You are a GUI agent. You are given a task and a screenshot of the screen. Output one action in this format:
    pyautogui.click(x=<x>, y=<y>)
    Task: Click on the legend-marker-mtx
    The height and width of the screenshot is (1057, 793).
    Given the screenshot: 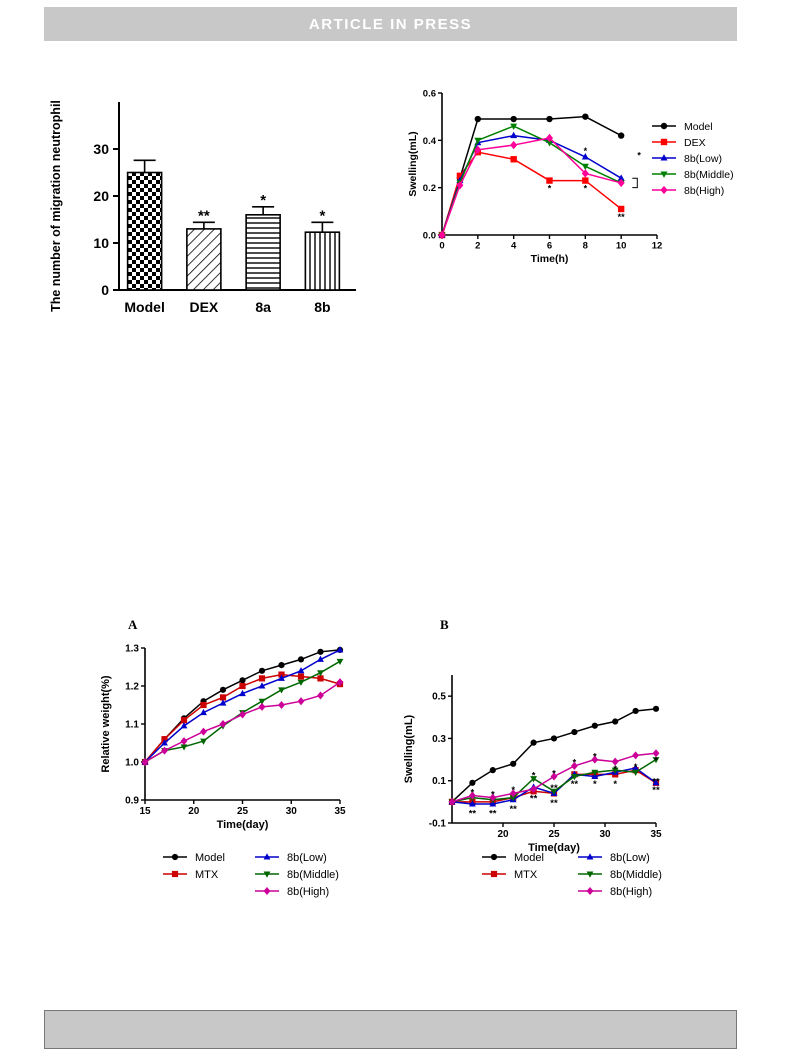 What is the action you would take?
    pyautogui.click(x=175, y=874)
    